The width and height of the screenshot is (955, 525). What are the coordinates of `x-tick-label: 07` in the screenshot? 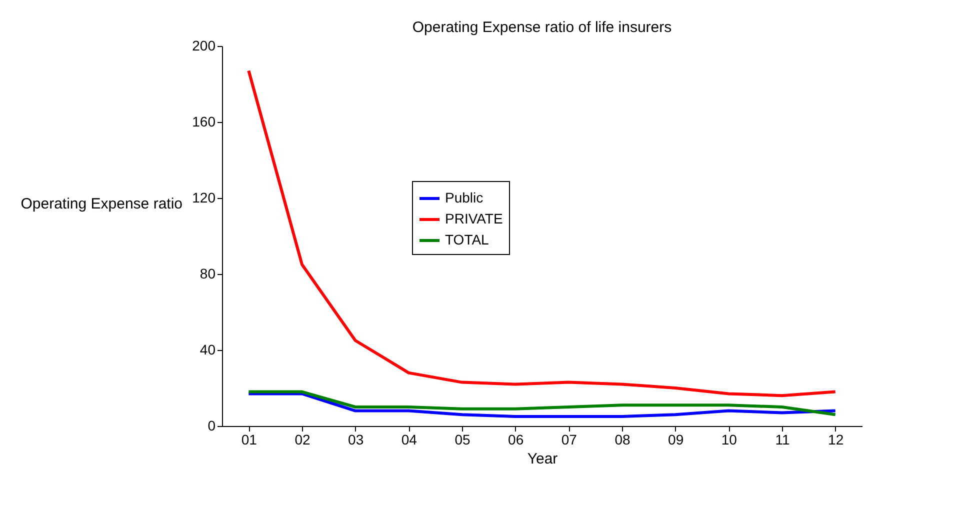 It's located at (569, 440).